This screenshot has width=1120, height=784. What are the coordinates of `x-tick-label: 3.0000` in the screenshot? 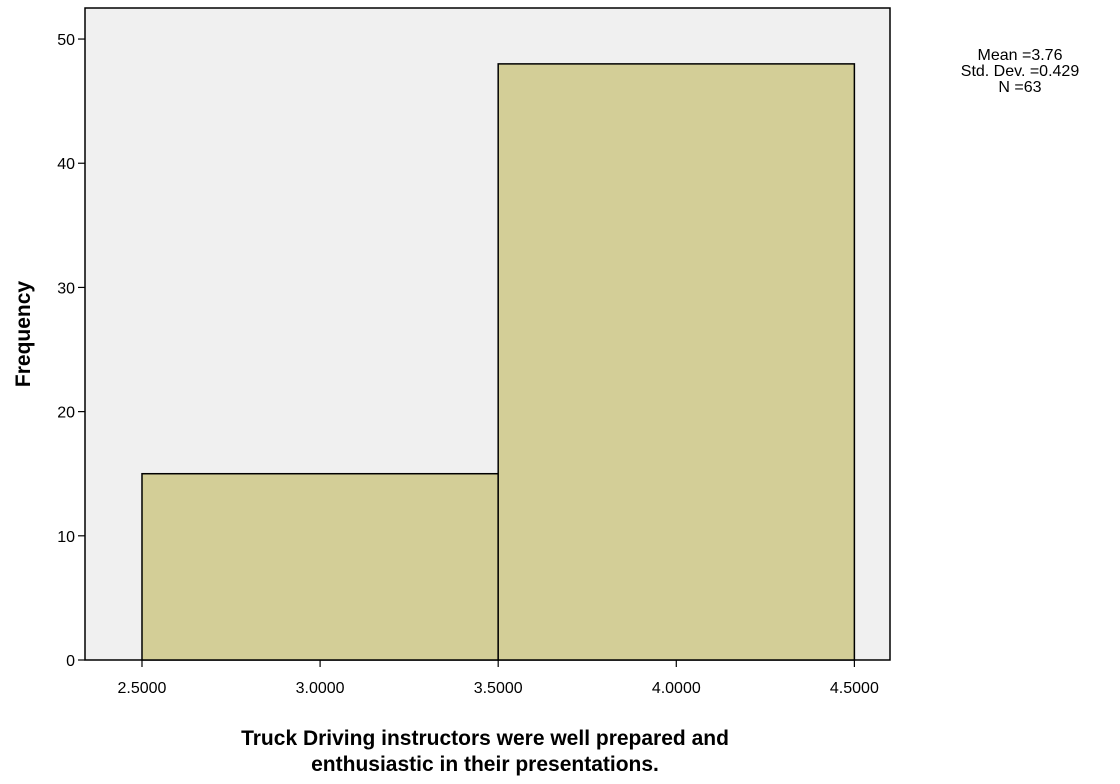 It's located at (320, 688).